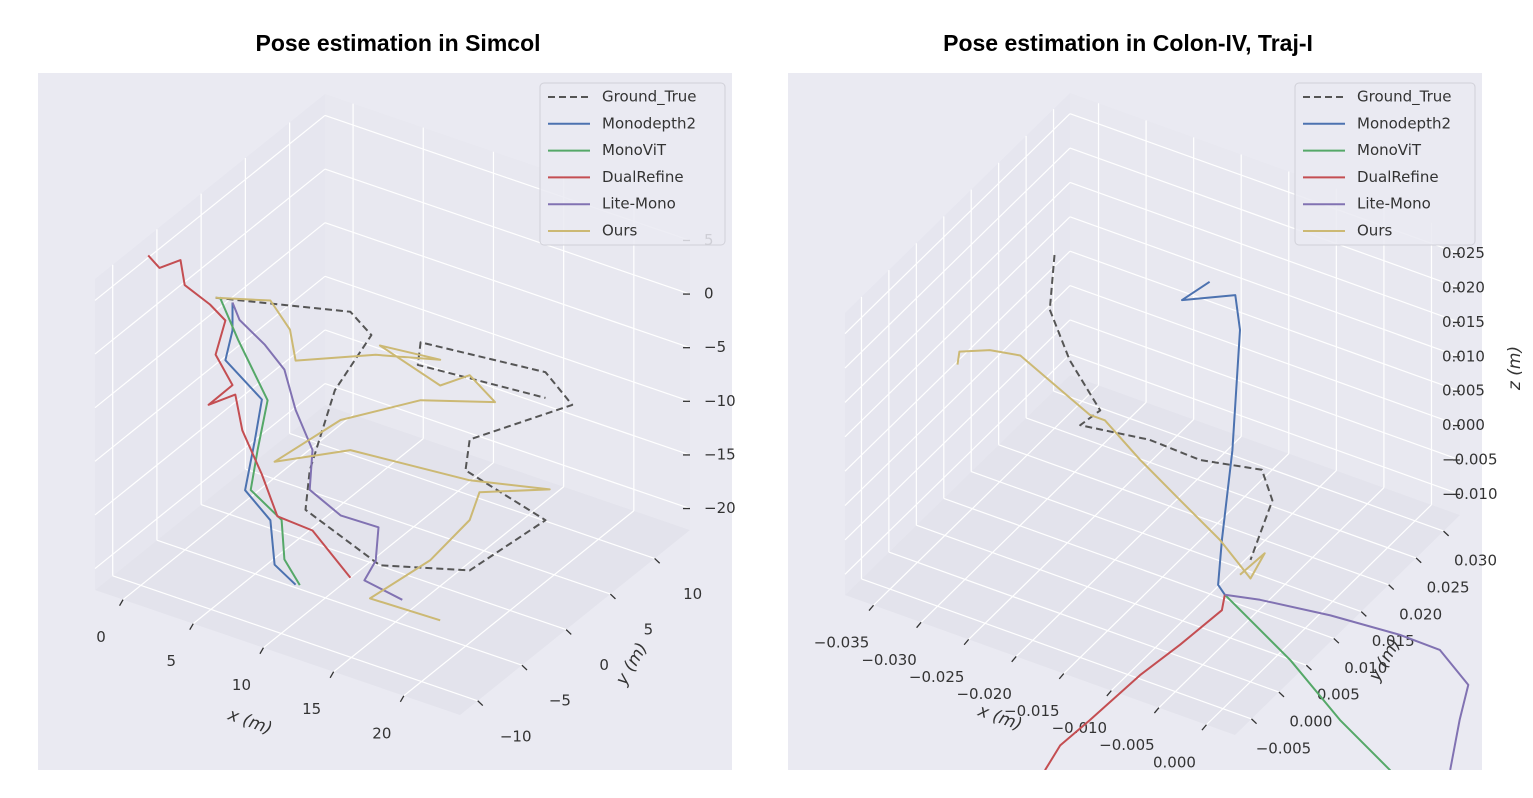 The height and width of the screenshot is (798, 1533). What do you see at coordinates (1032, 711) in the screenshot?
I see `x-tick-label: −0.015` at bounding box center [1032, 711].